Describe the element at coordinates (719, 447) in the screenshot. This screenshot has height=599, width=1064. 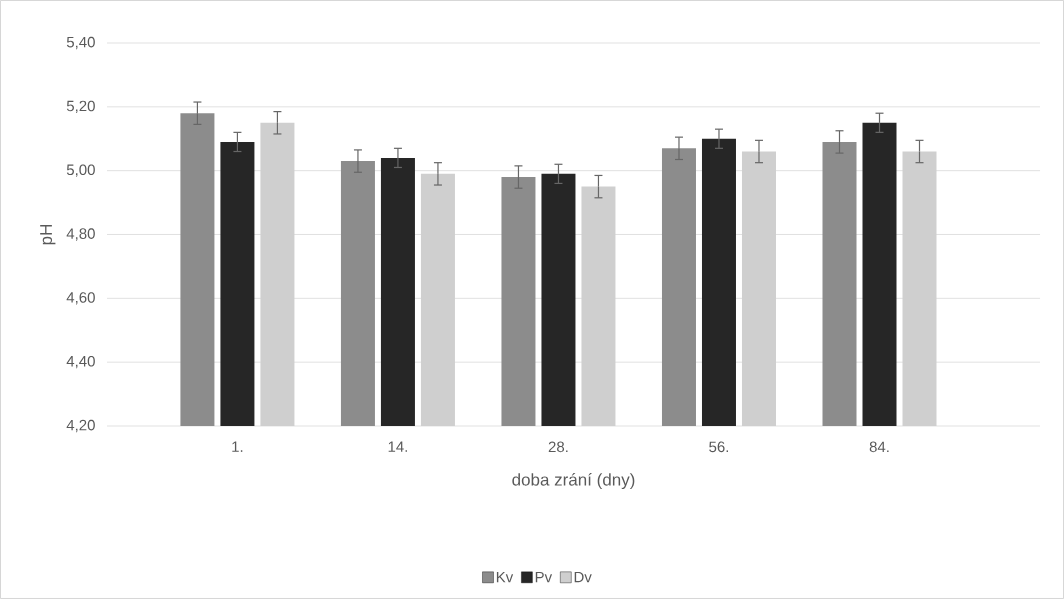
I see `x-tick-label: 56.` at that location.